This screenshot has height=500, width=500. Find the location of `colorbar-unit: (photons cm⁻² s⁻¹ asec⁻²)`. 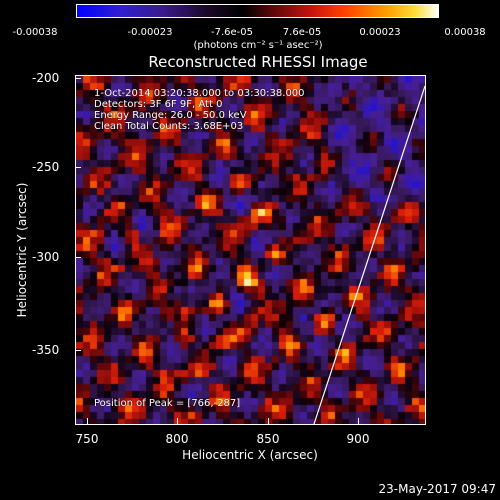

colorbar-unit: (photons cm⁻² s⁻¹ asec⁻²) is located at coordinates (258, 45).